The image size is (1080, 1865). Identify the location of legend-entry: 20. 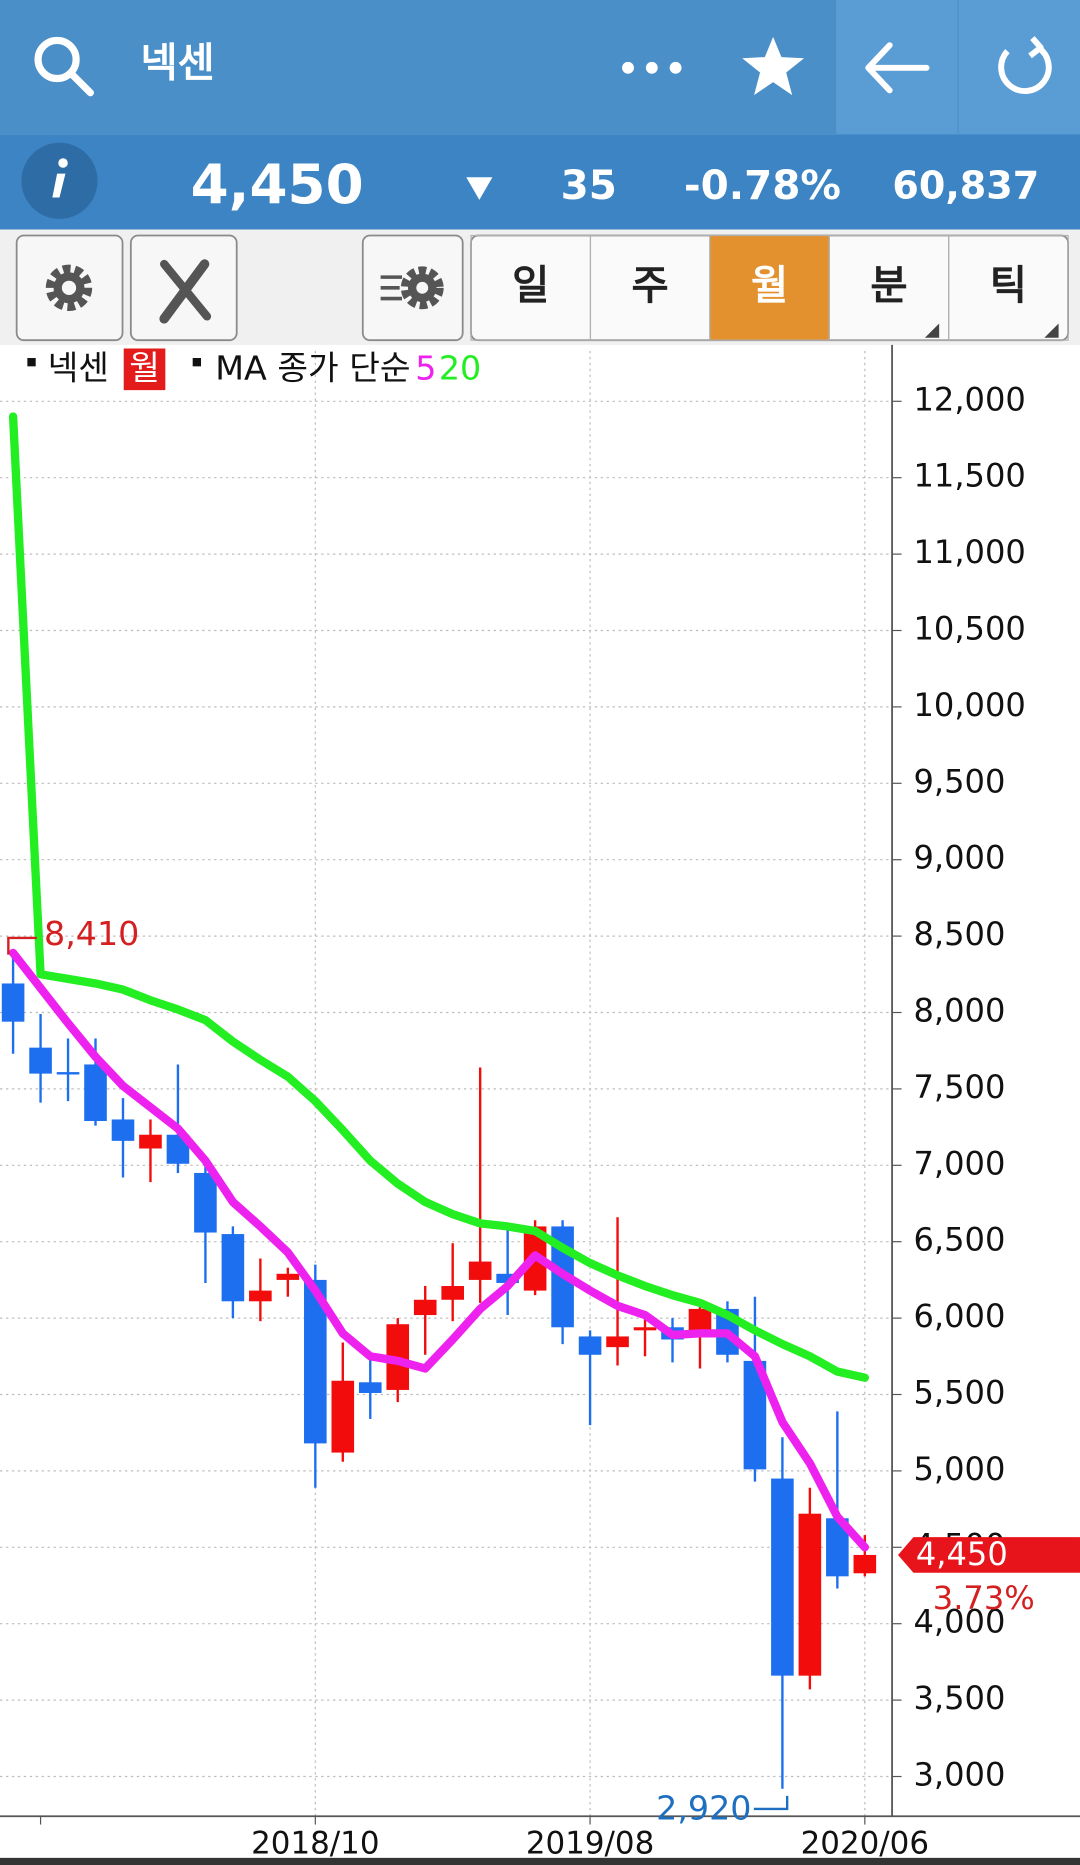
(460, 367).